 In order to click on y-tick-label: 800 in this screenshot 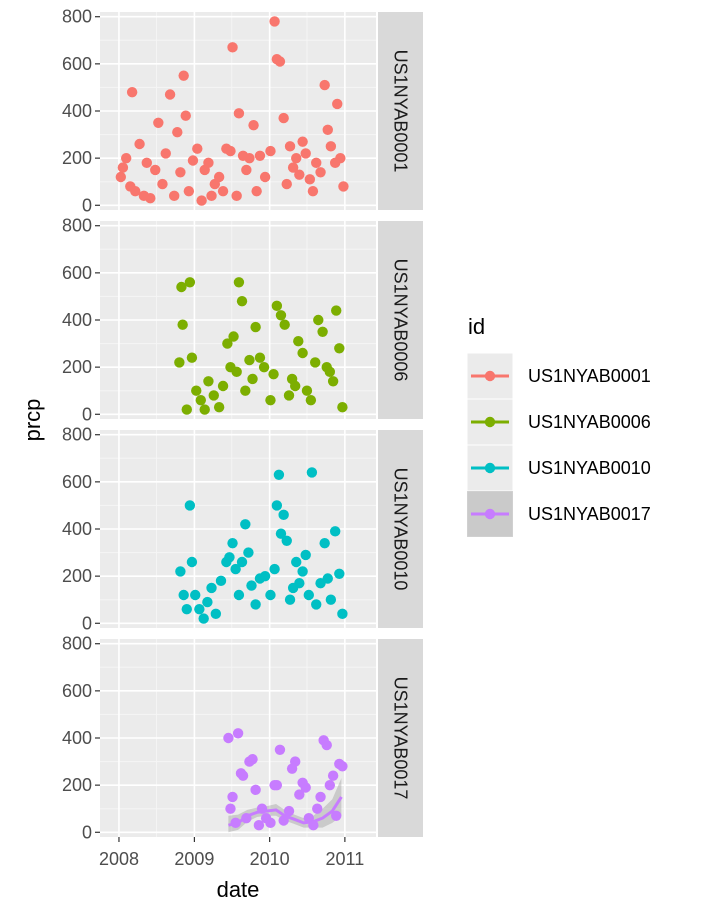, I will do `click(77, 226)`.